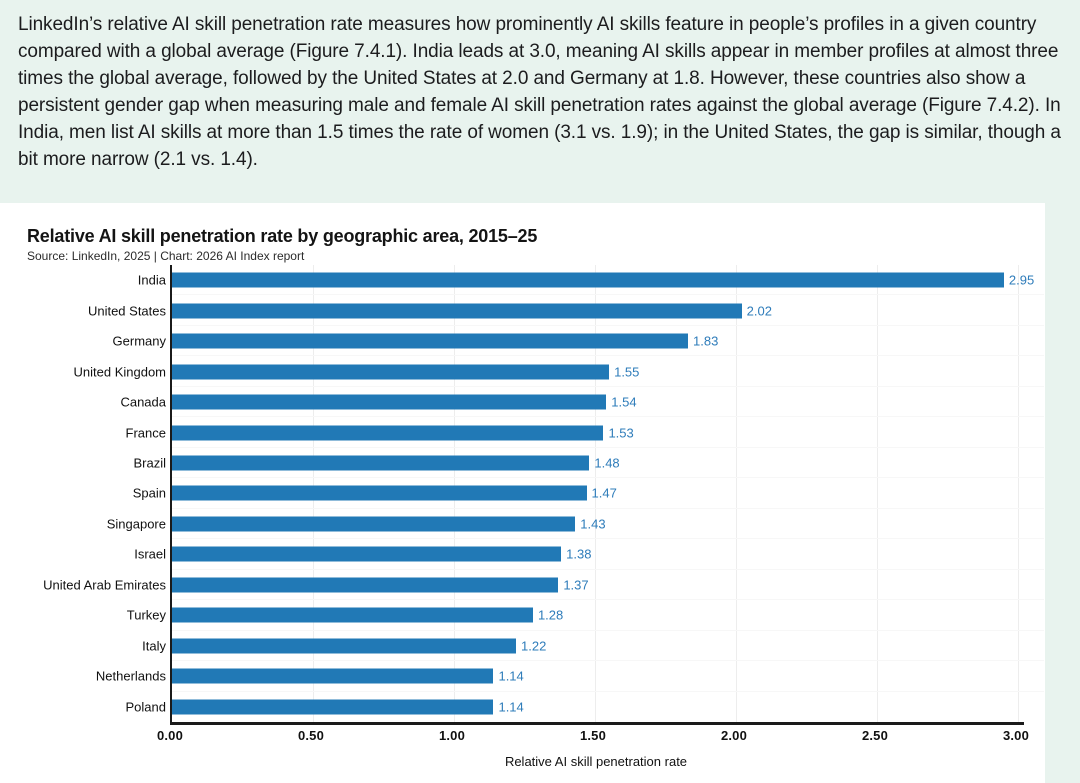 This screenshot has width=1080, height=783. What do you see at coordinates (596, 761) in the screenshot?
I see `x-axis-title: Relative AI skill penetration rate` at bounding box center [596, 761].